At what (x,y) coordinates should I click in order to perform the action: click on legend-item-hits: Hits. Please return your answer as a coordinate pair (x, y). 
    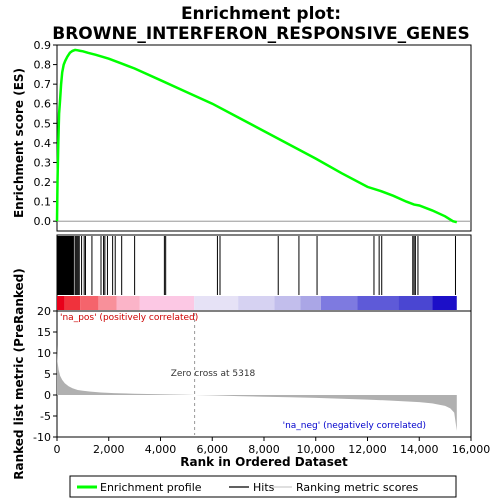
    Looking at the image, I should click on (264, 487).